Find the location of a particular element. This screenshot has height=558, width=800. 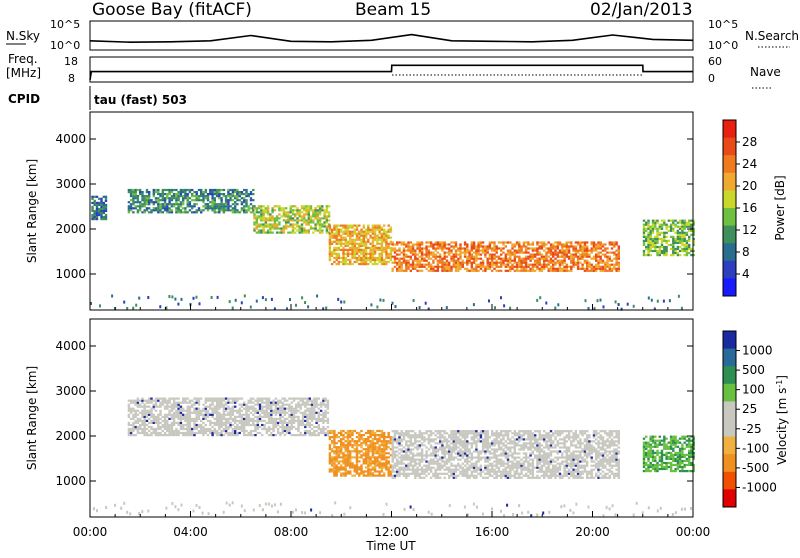

nave-tick-top: 60 is located at coordinates (715, 61).